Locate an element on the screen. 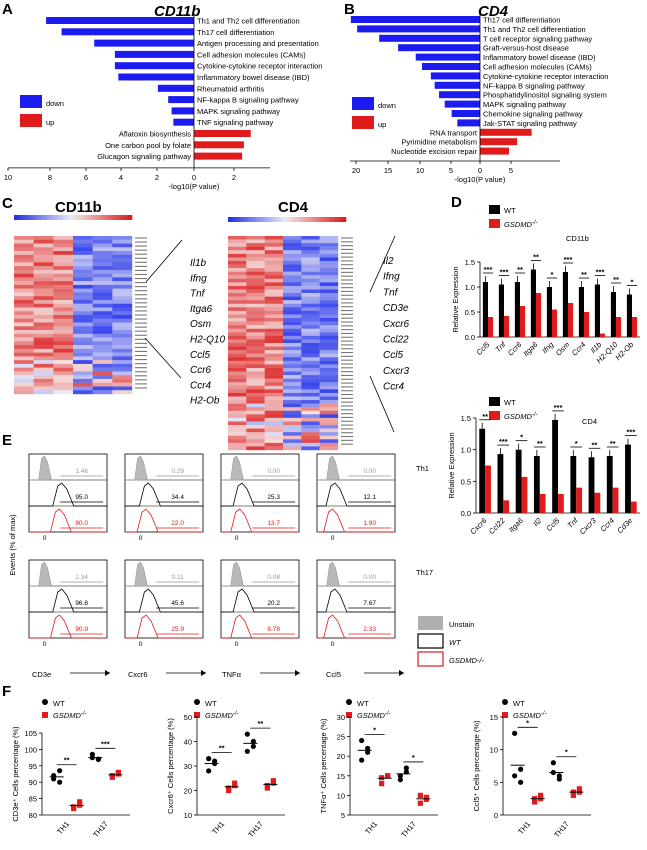  ko-gate-value: 1.90 is located at coordinates (369, 523).